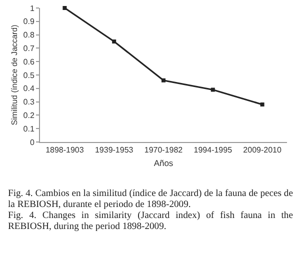 The width and height of the screenshot is (301, 269). Describe the element at coordinates (29, 89) in the screenshot. I see `y-tick-label: 0.4` at that location.